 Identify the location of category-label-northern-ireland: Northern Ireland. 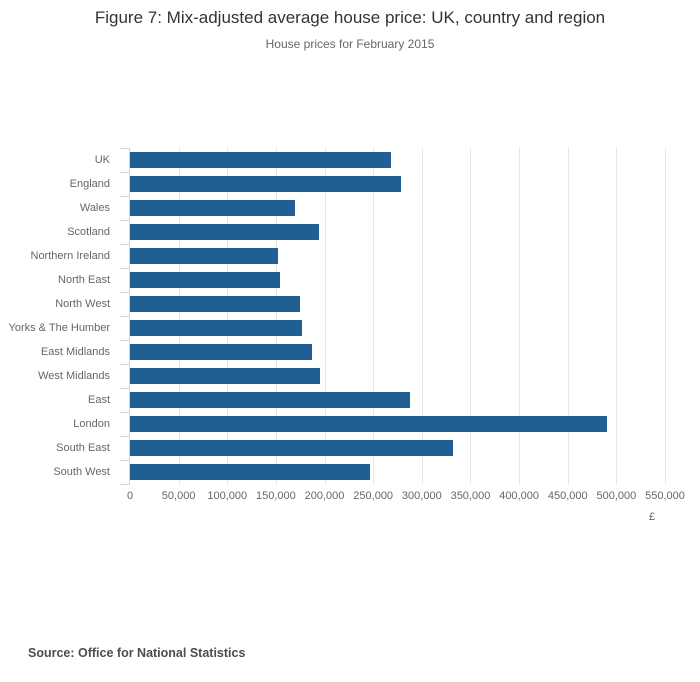
(70, 256).